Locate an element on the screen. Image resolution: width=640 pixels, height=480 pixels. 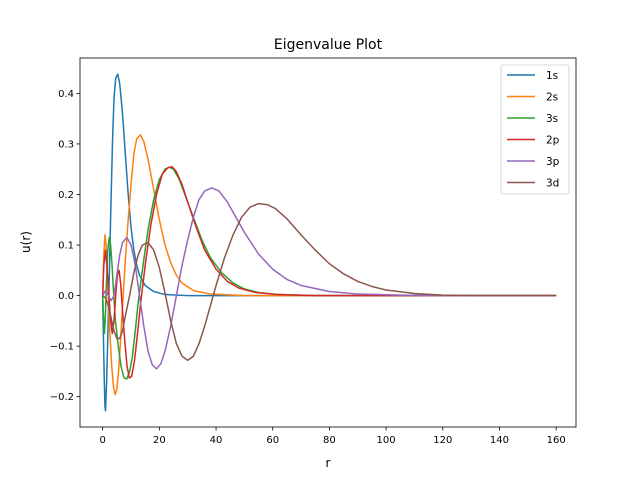
x-axis-label: r is located at coordinates (328, 463).